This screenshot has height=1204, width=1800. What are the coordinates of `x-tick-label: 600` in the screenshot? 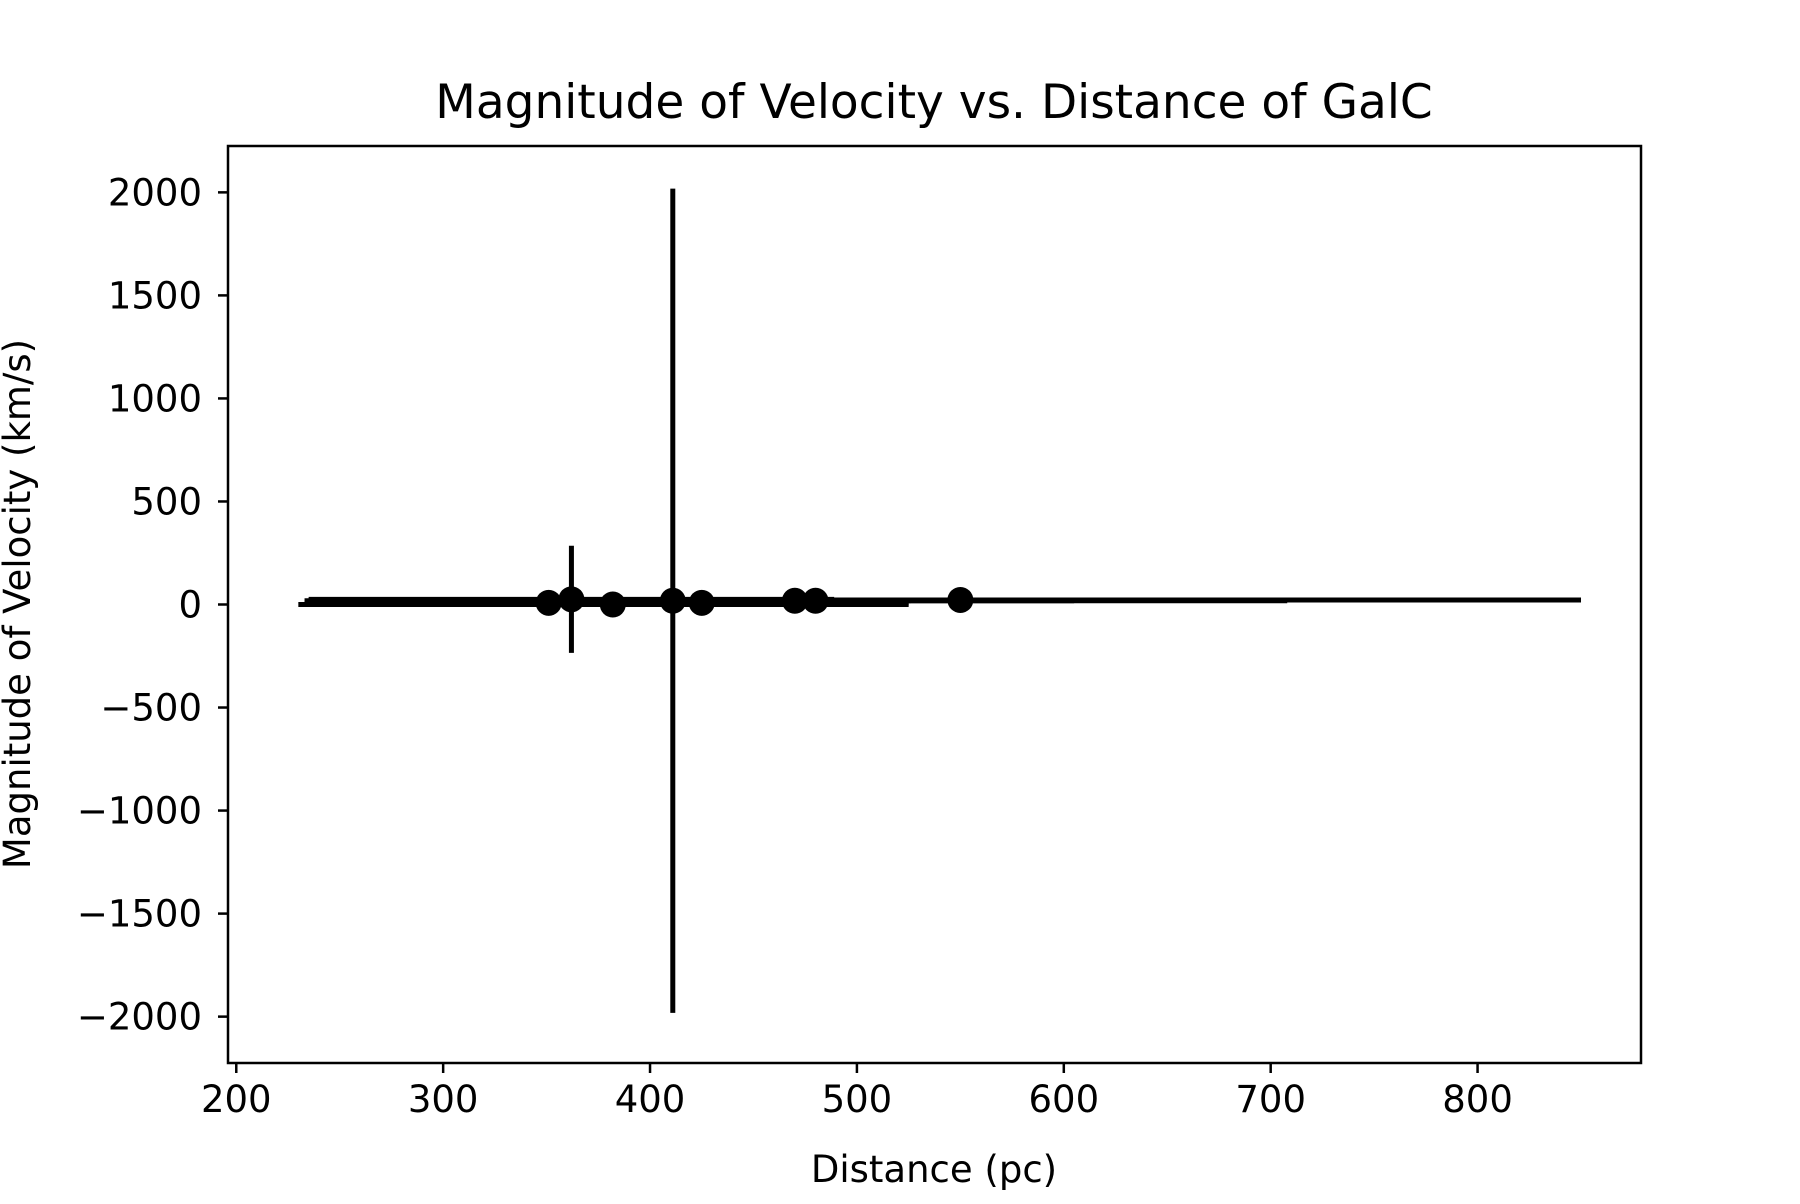 It's located at (1063, 1099).